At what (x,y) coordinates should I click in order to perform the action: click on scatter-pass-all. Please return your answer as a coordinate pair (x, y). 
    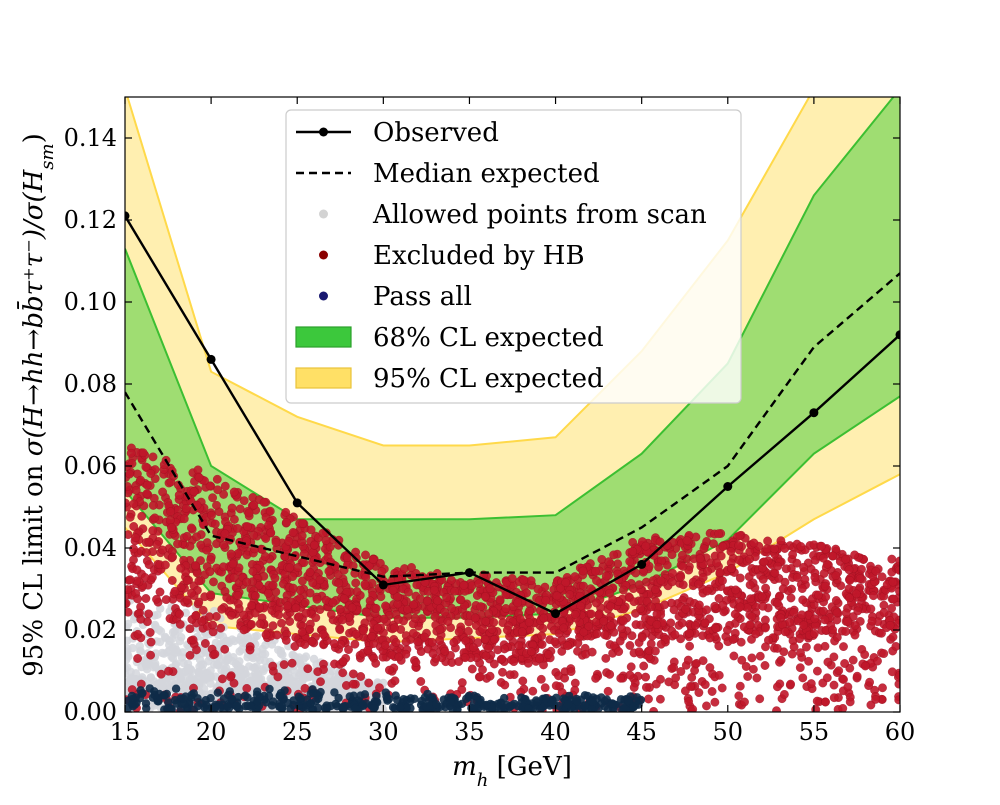
    Looking at the image, I should click on (385, 698).